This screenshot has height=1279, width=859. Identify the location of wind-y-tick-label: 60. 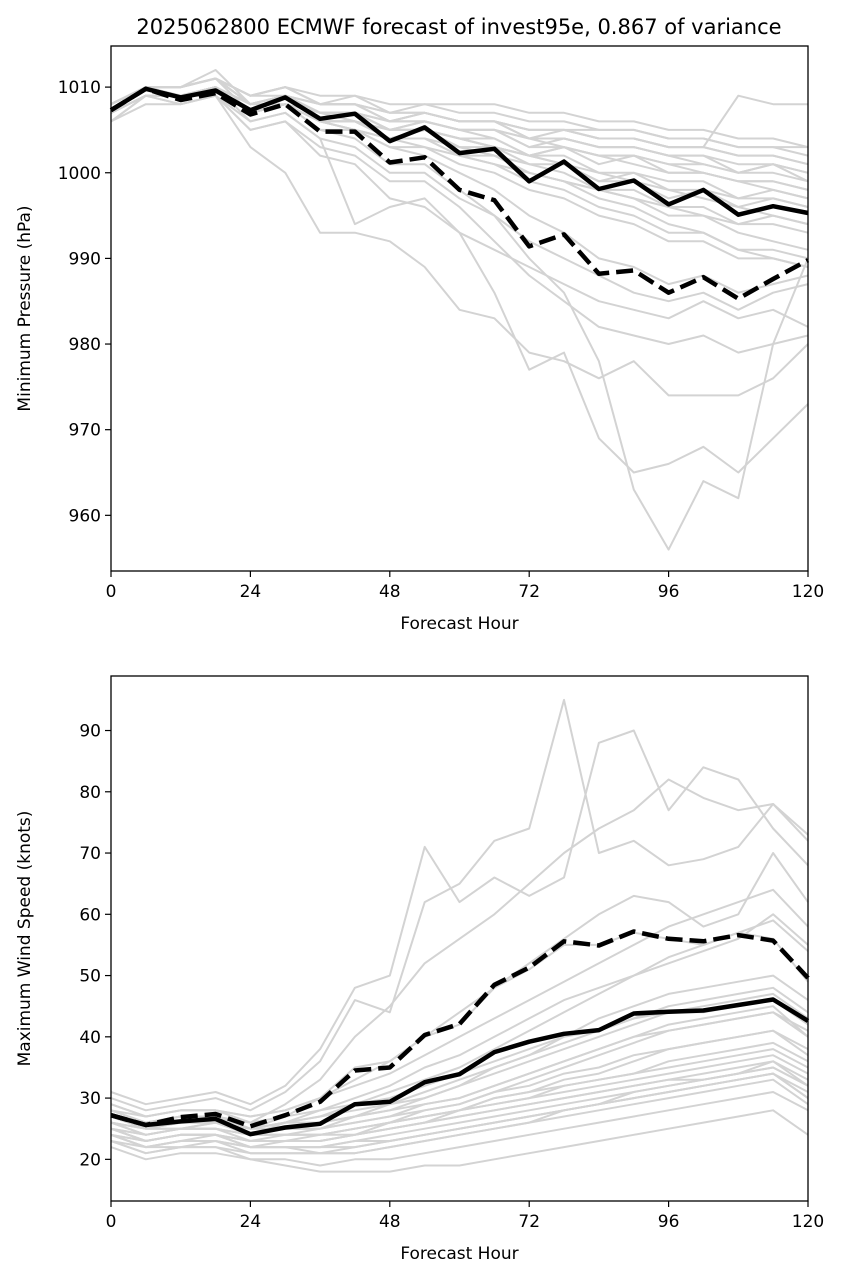
(90, 915).